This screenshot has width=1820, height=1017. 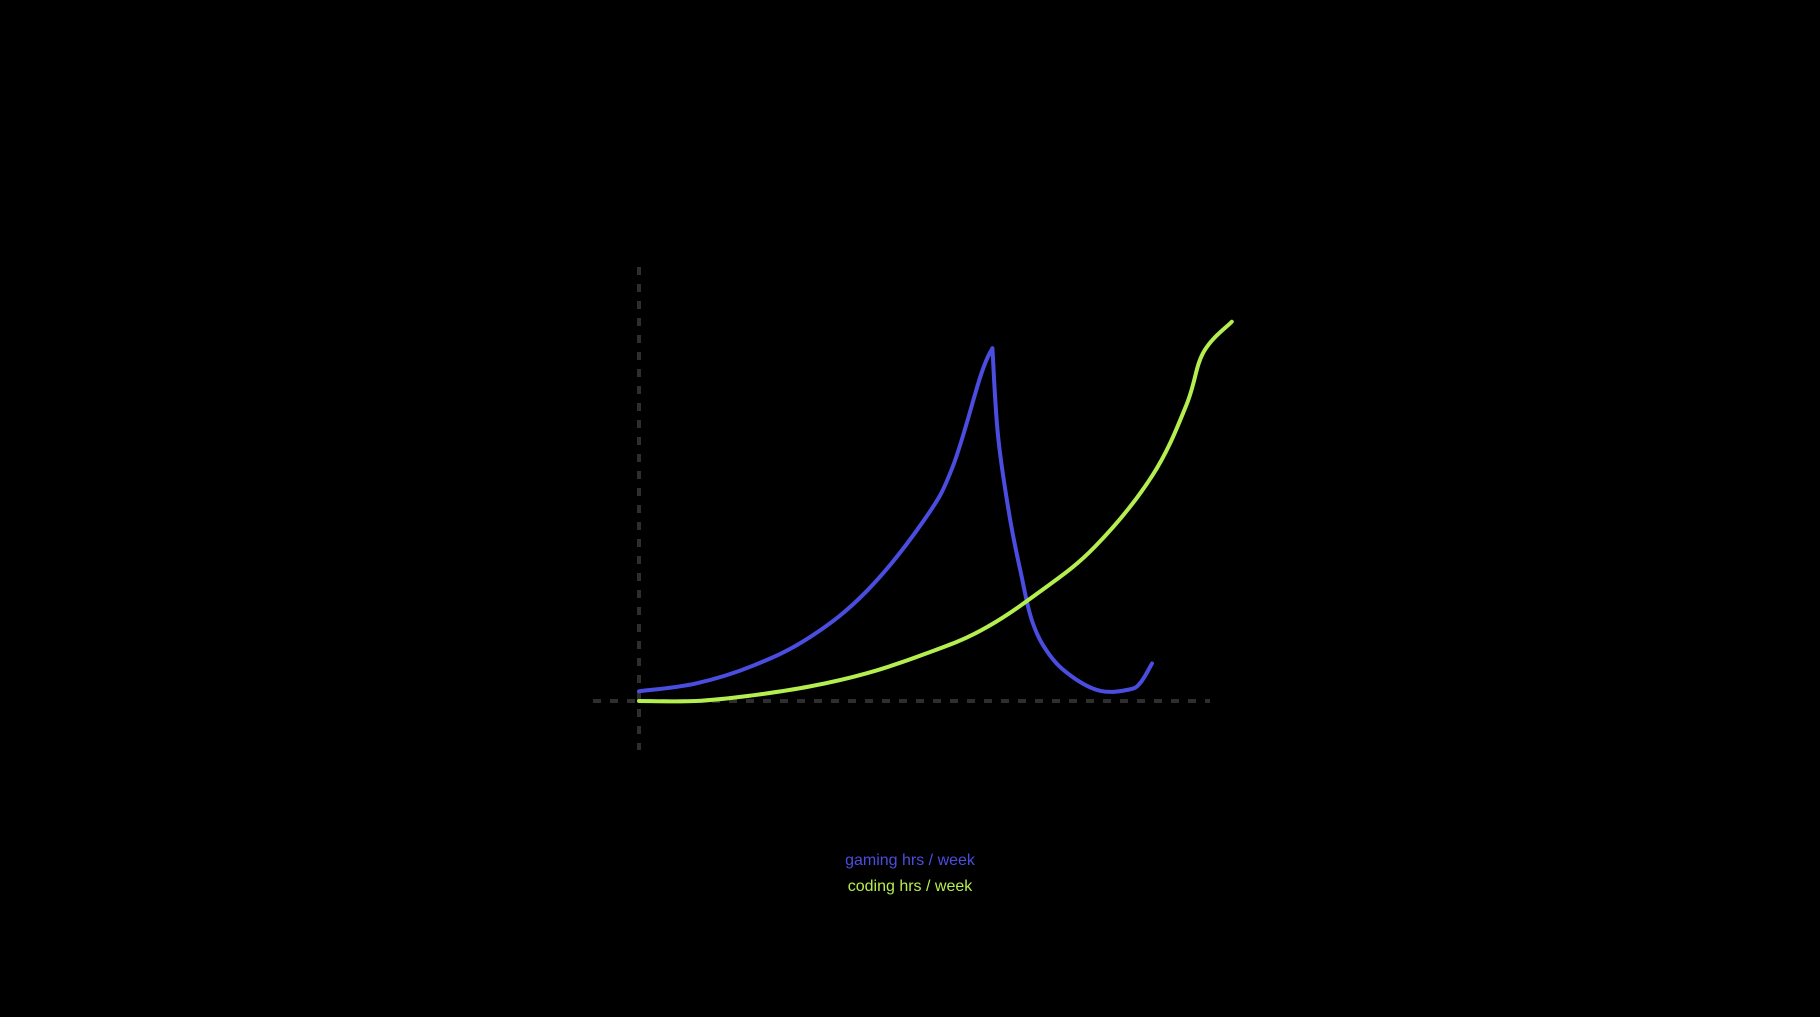 I want to click on series-line-coding, so click(x=935, y=511).